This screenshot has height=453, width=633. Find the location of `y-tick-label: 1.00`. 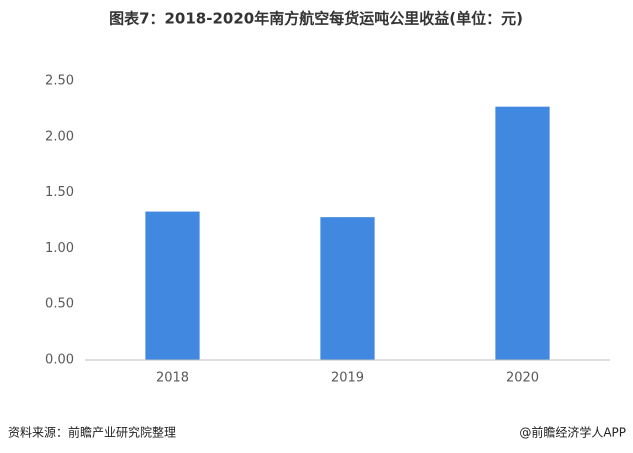

y-tick-label: 1.00 is located at coordinates (59, 248).